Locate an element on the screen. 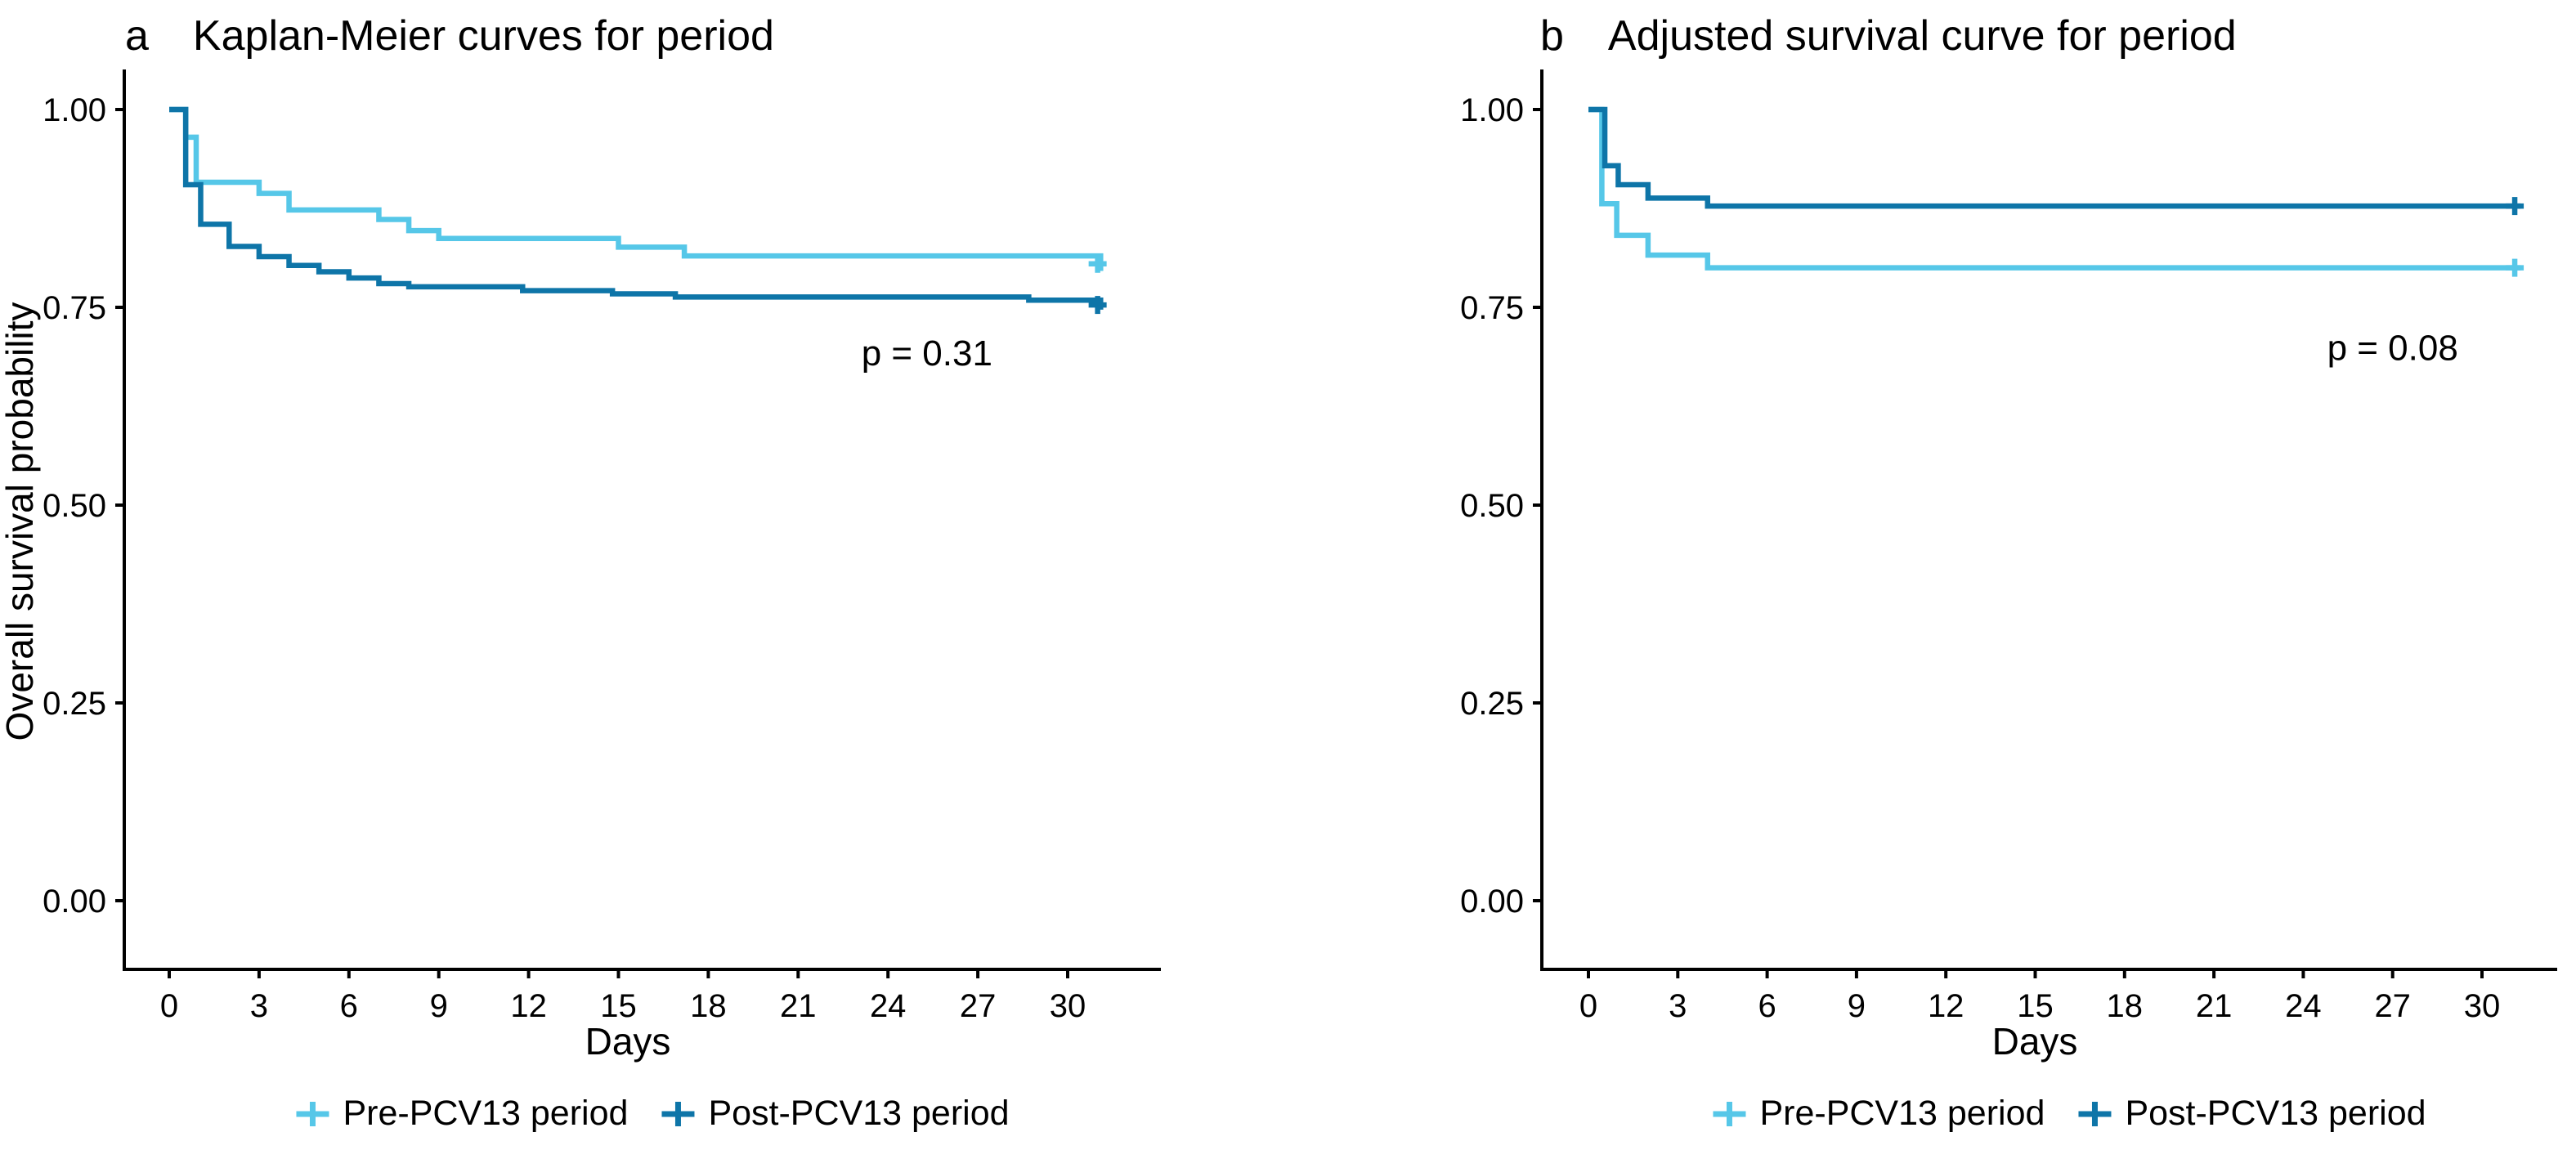  panel-a-legend: Pre-PCV13 period Post-PCV13 period is located at coordinates (652, 1114).